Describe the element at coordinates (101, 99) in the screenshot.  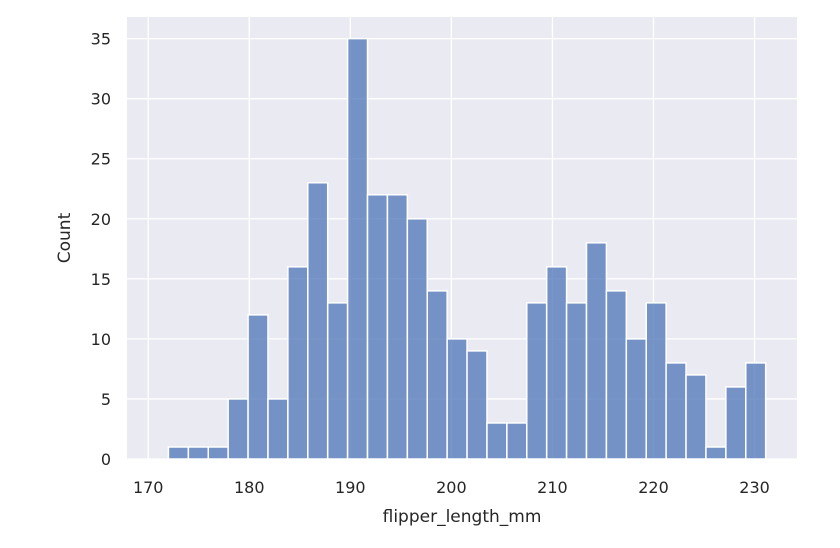
I see `y-tick-label: 30` at that location.